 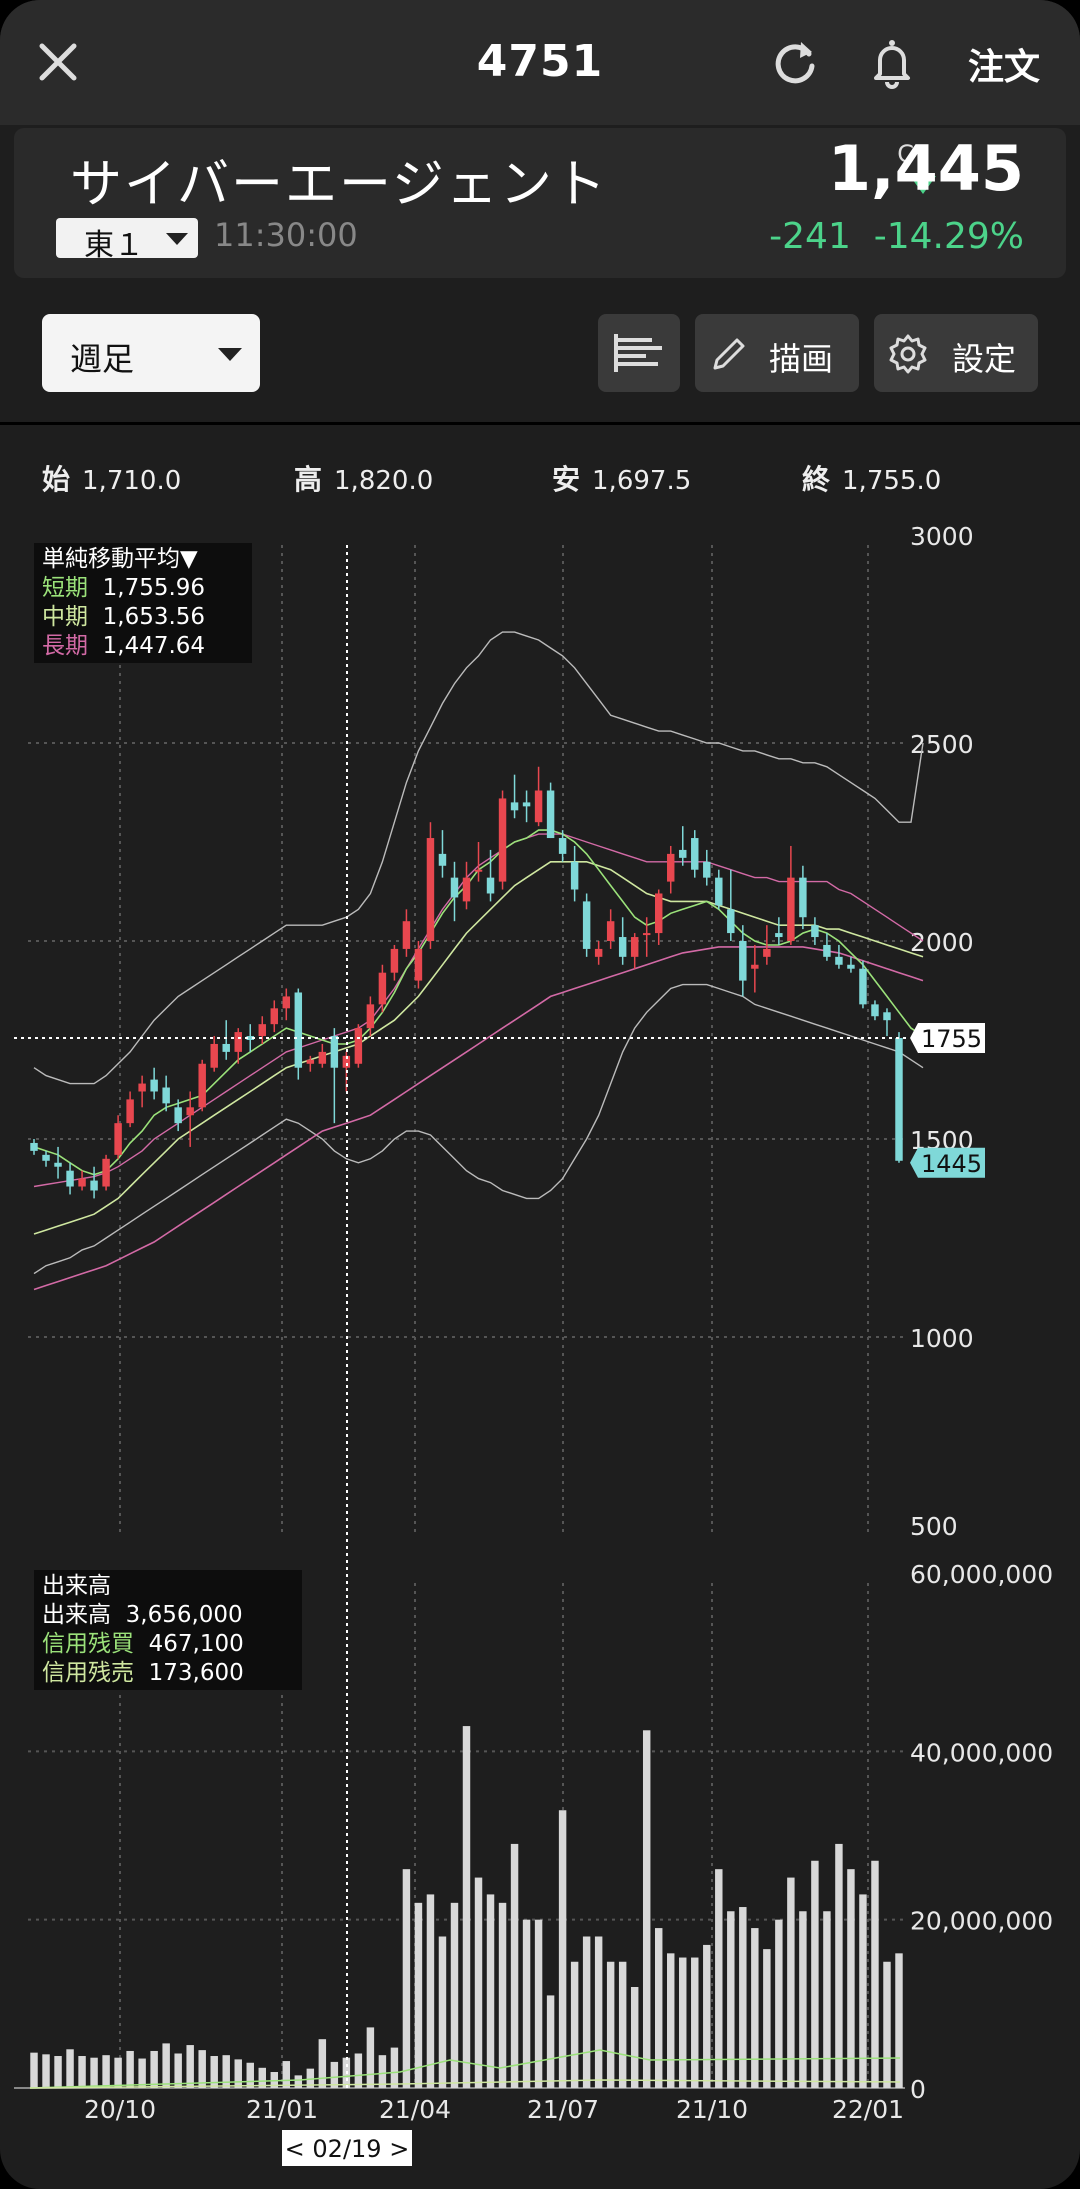 I want to click on ma-long-line, so click(x=478, y=1118).